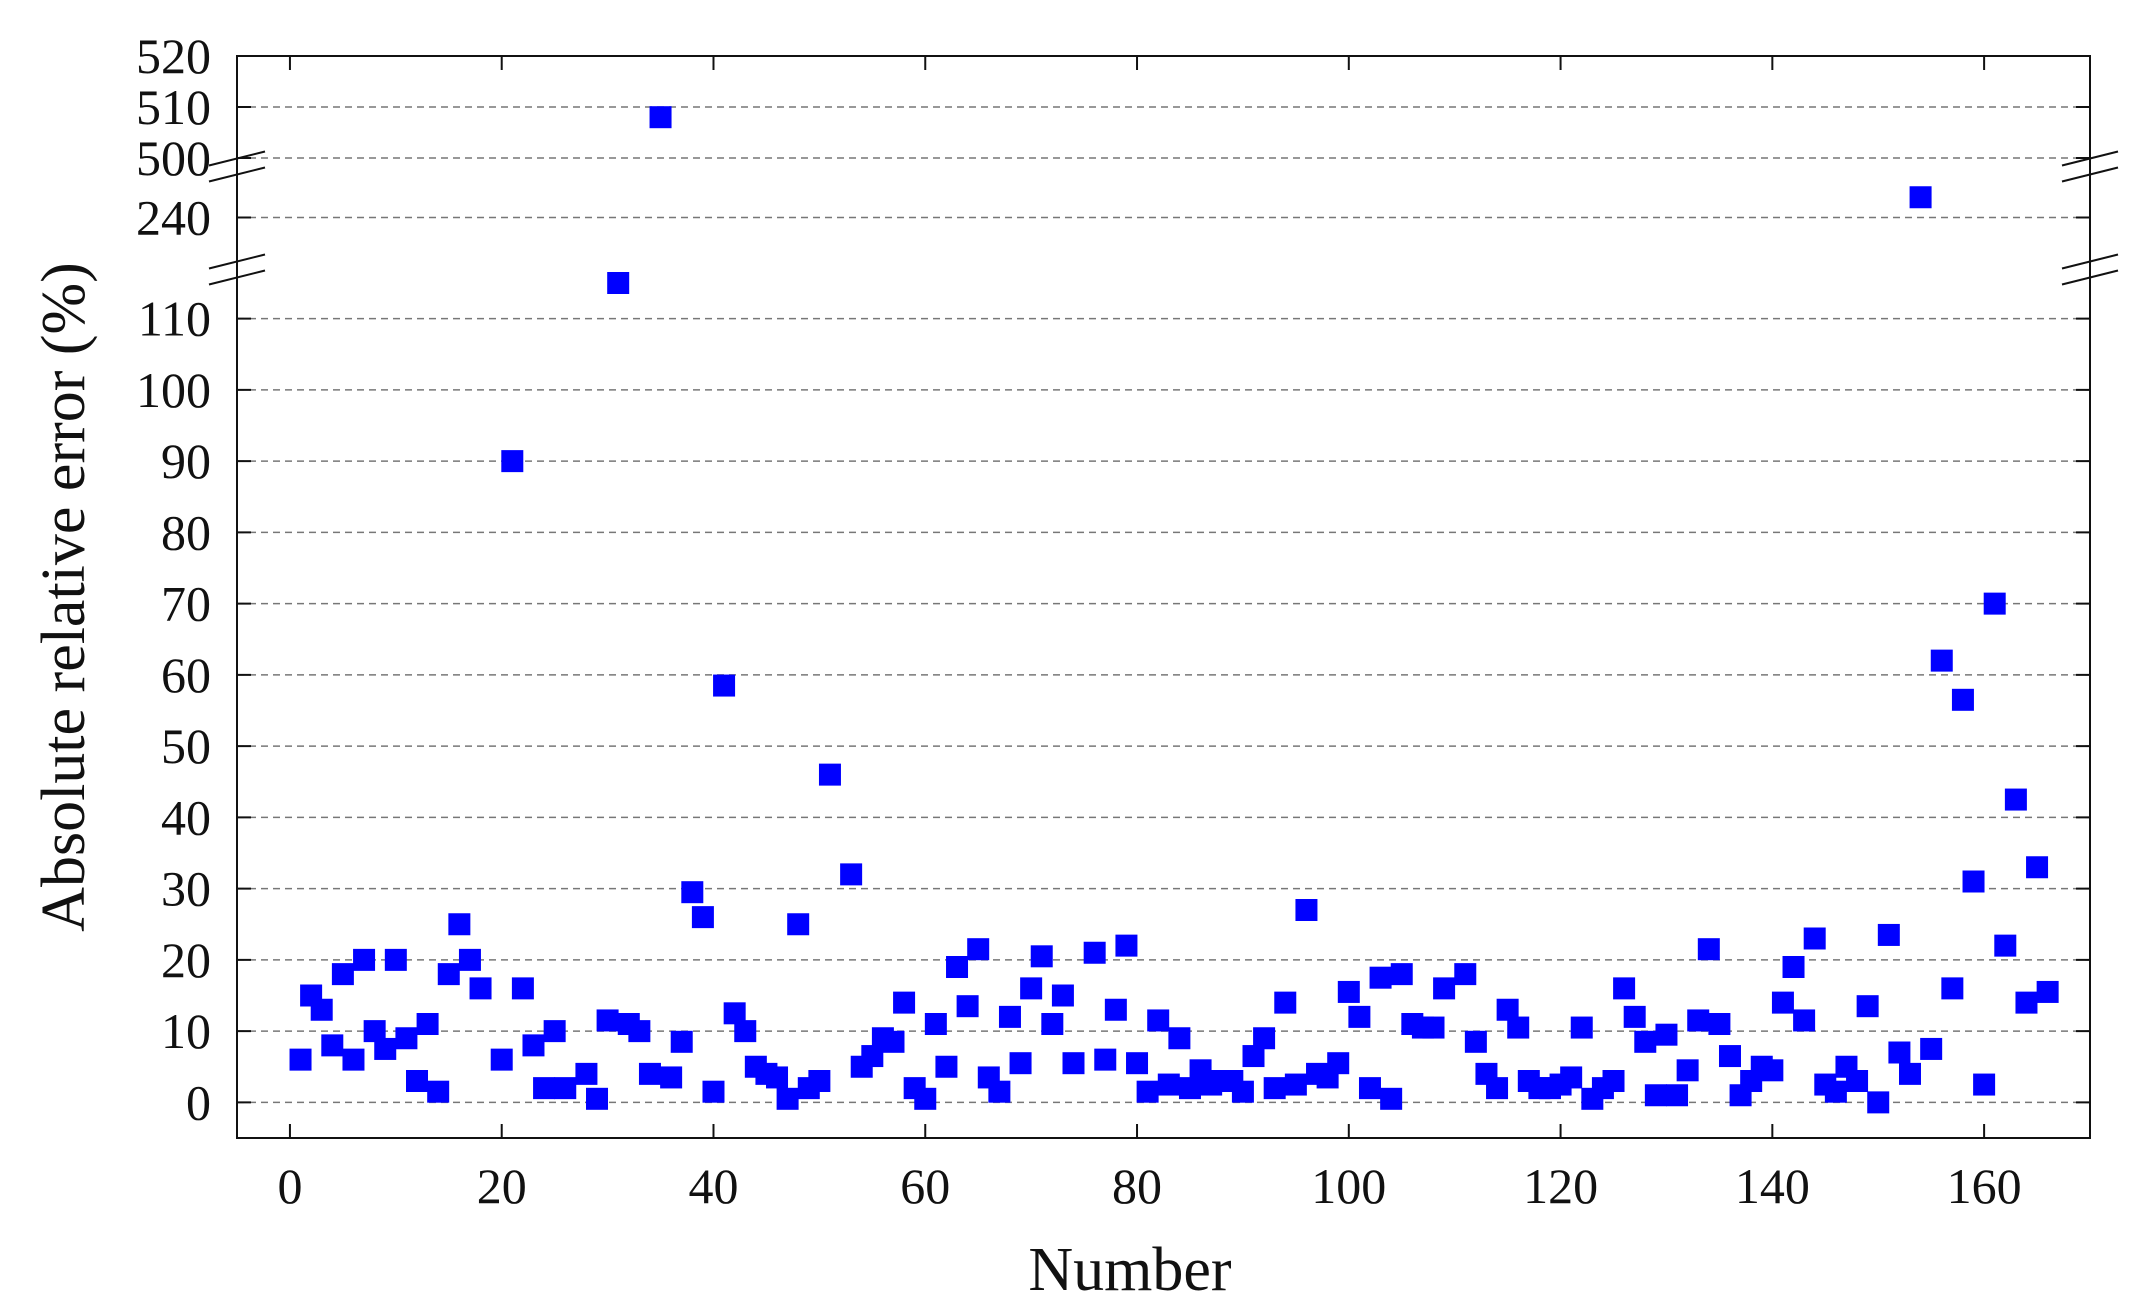  I want to click on y-tick-label: 80, so click(186, 532).